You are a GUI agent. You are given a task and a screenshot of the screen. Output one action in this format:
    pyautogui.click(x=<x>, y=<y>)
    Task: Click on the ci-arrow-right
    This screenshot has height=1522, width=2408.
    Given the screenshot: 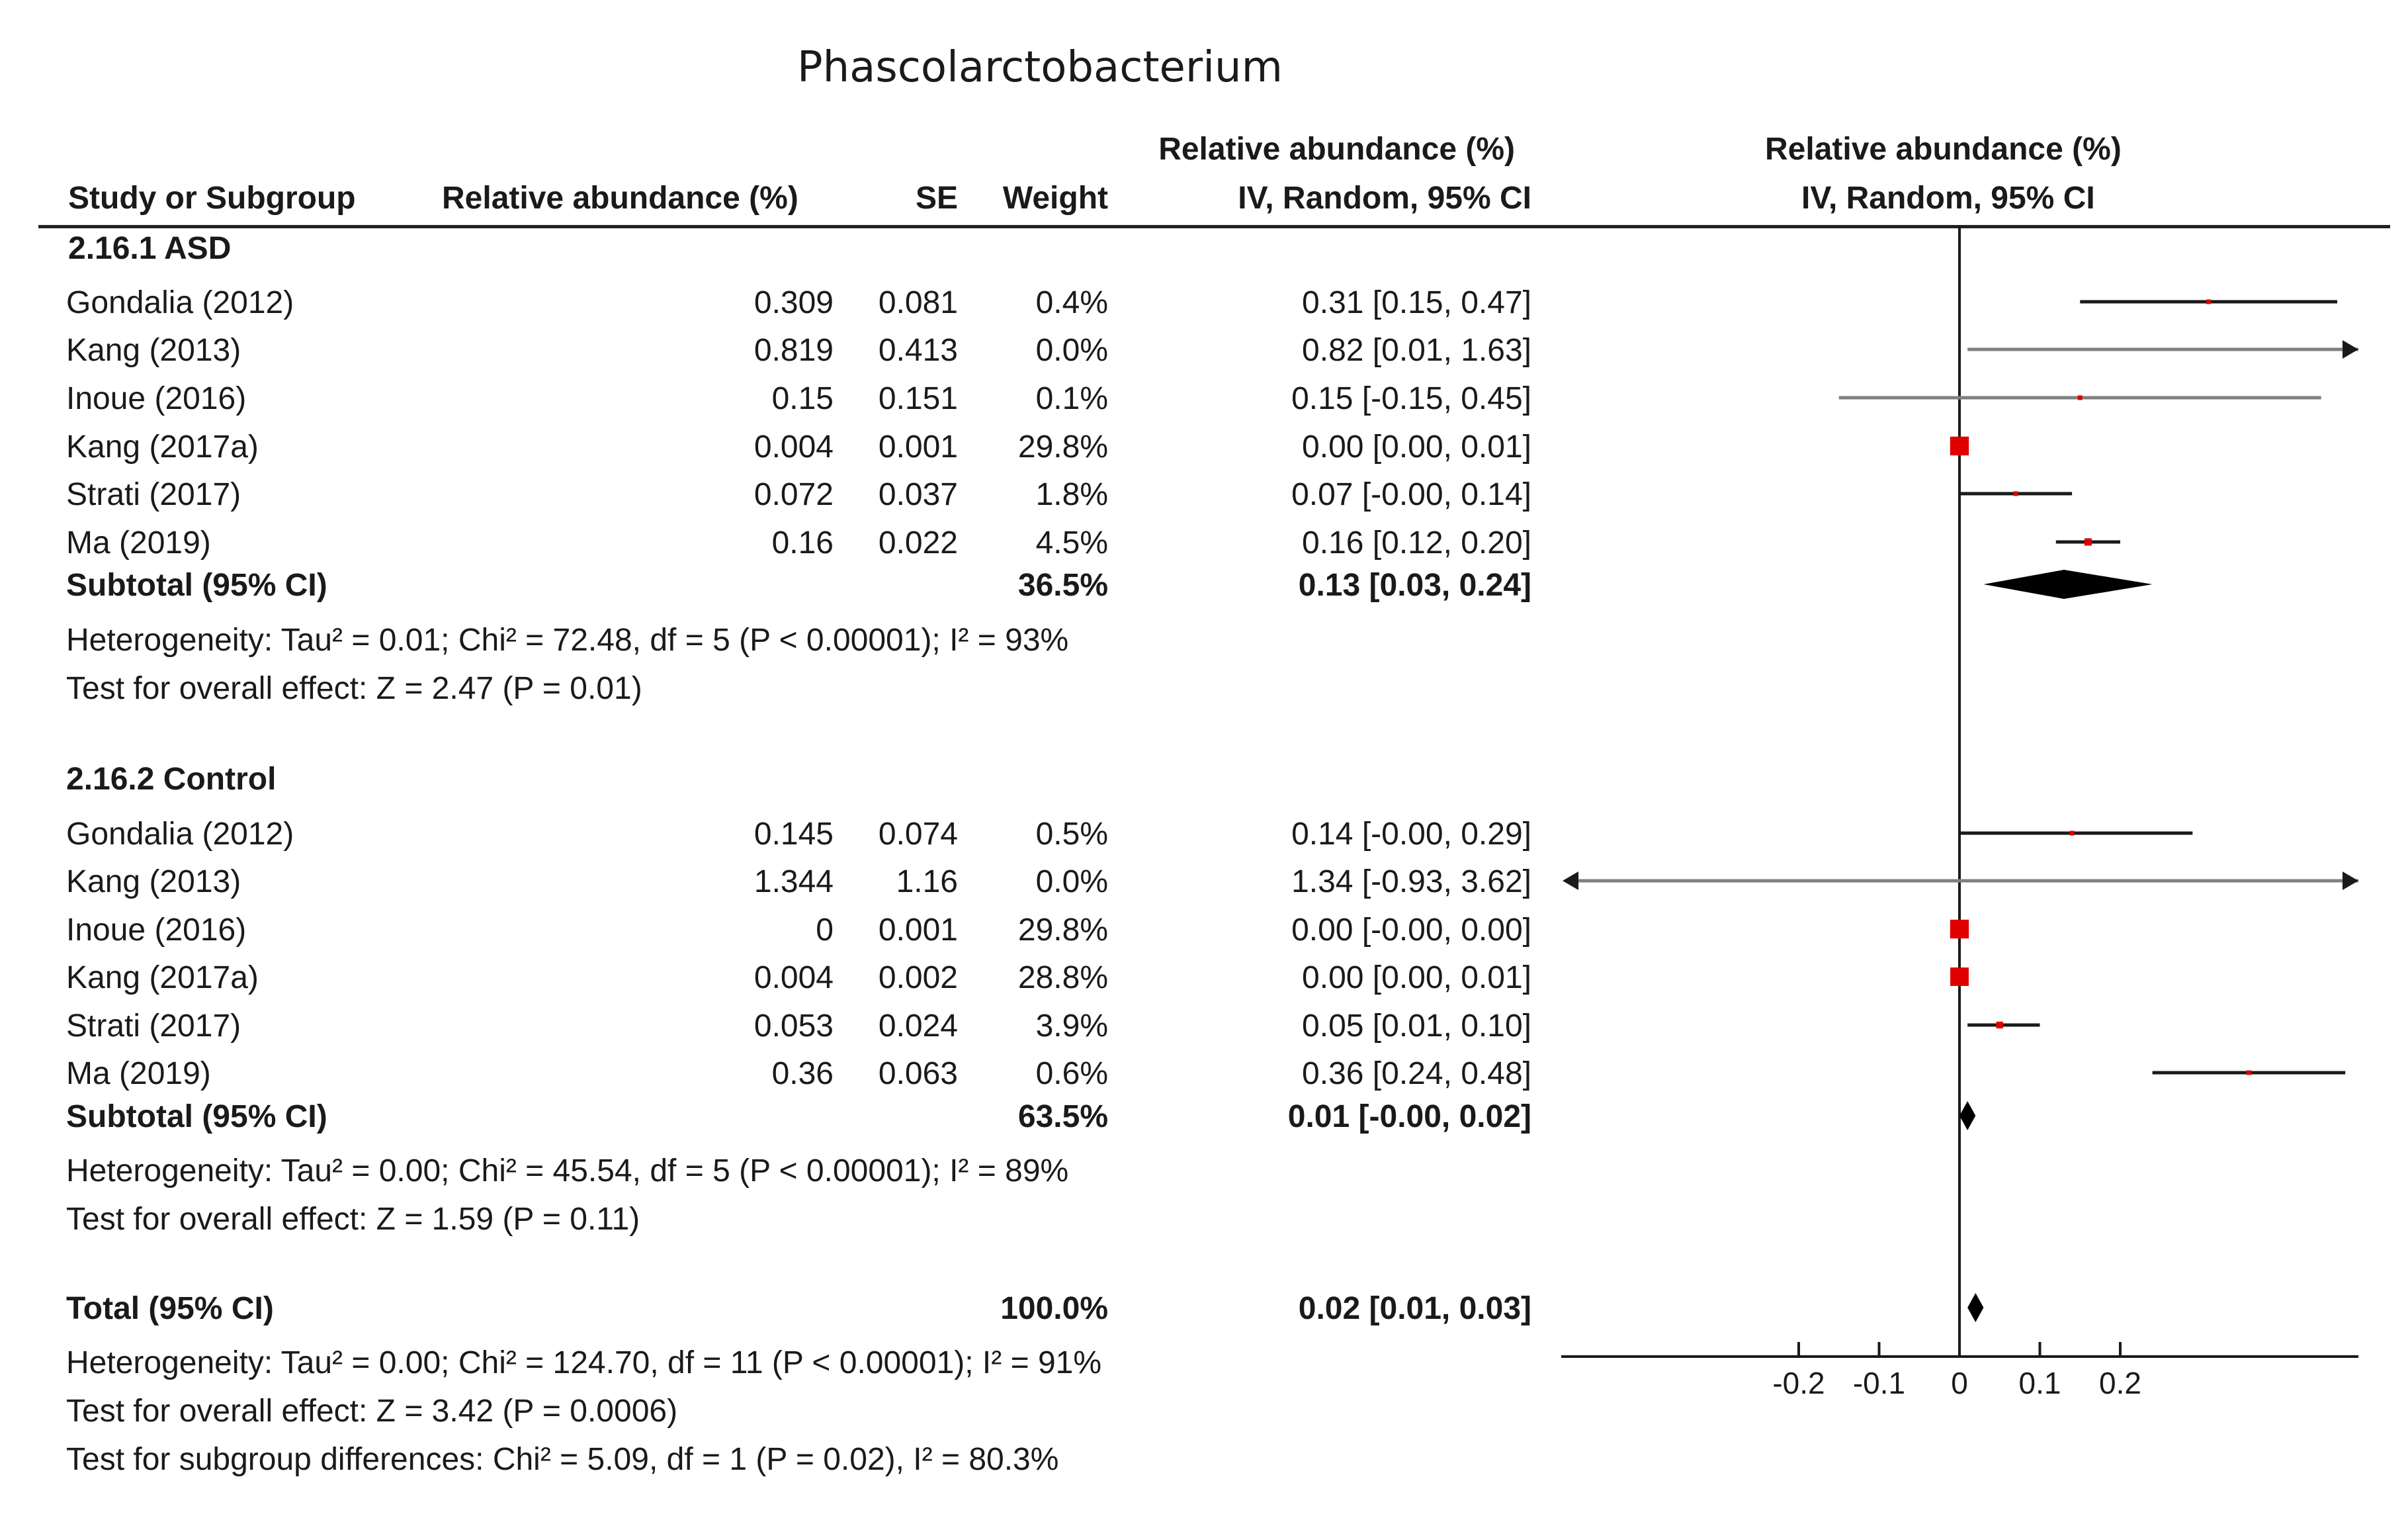 What is the action you would take?
    pyautogui.click(x=2350, y=349)
    